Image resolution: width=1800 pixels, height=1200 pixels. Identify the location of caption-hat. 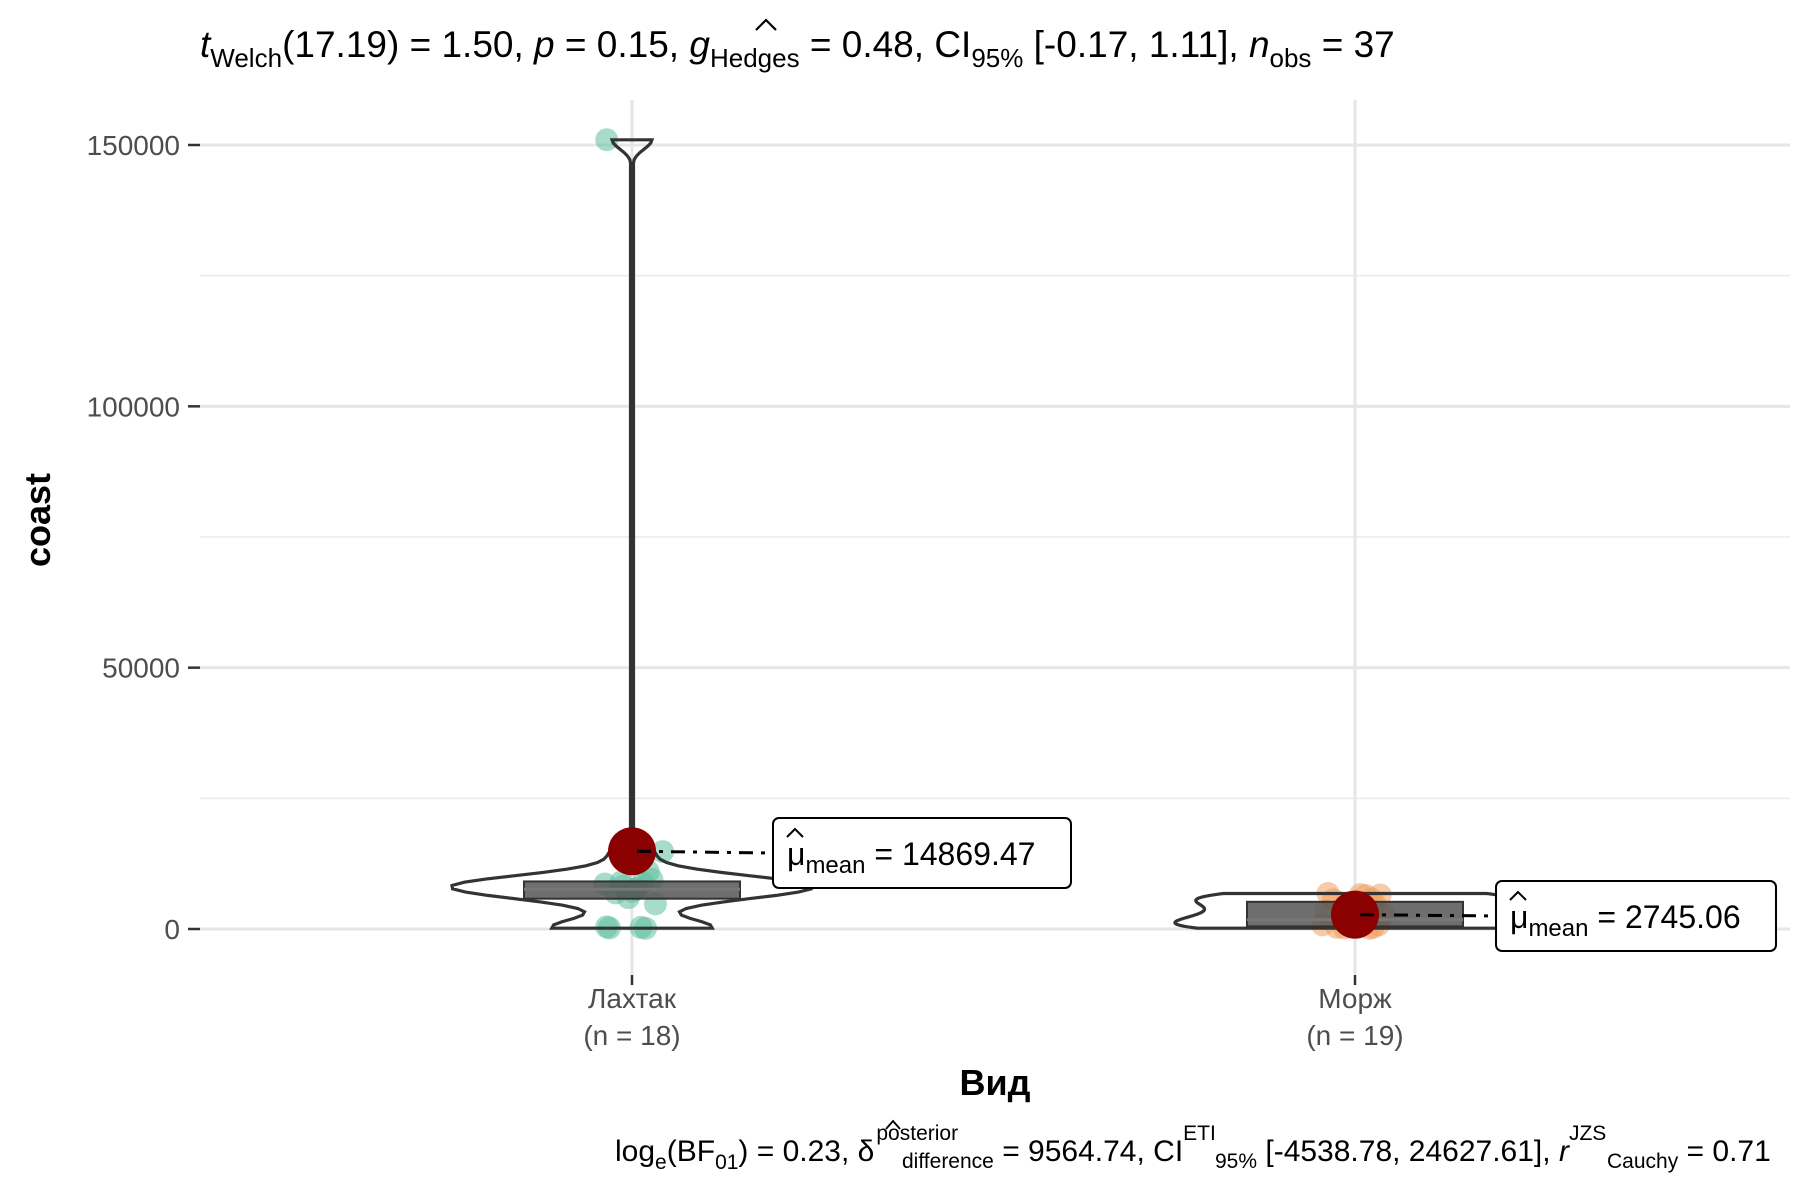
(893, 1124).